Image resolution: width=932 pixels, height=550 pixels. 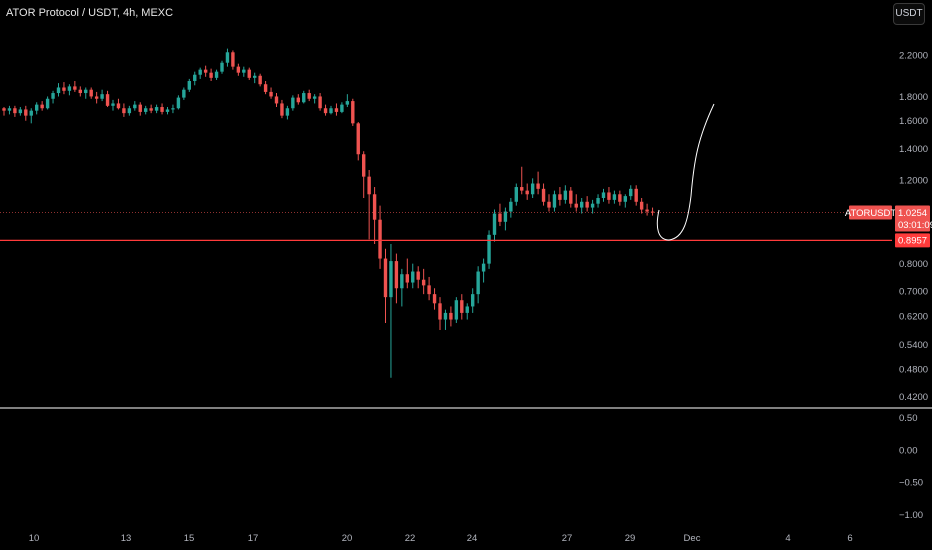 What do you see at coordinates (685, 172) in the screenshot?
I see `projection-drawing` at bounding box center [685, 172].